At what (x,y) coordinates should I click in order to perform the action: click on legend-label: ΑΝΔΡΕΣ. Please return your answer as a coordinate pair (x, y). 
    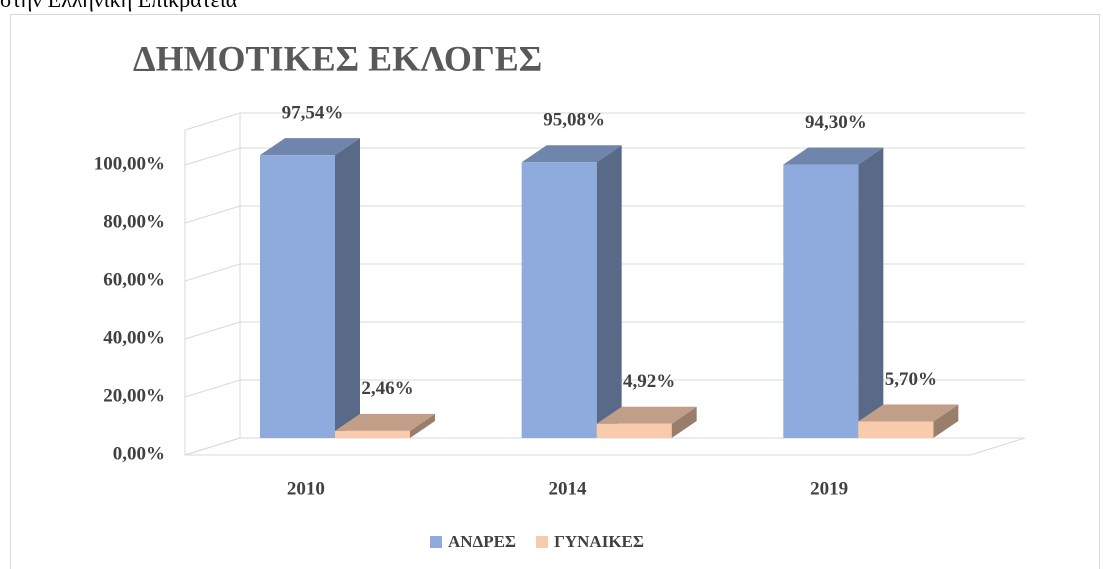
    Looking at the image, I should click on (482, 541).